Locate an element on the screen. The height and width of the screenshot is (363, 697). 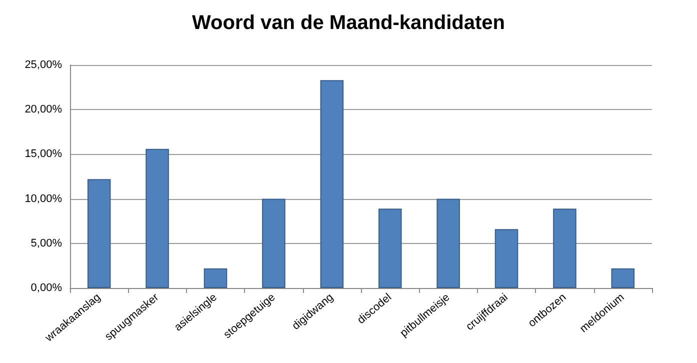
y-tick-label: 0,00% is located at coordinates (46, 288).